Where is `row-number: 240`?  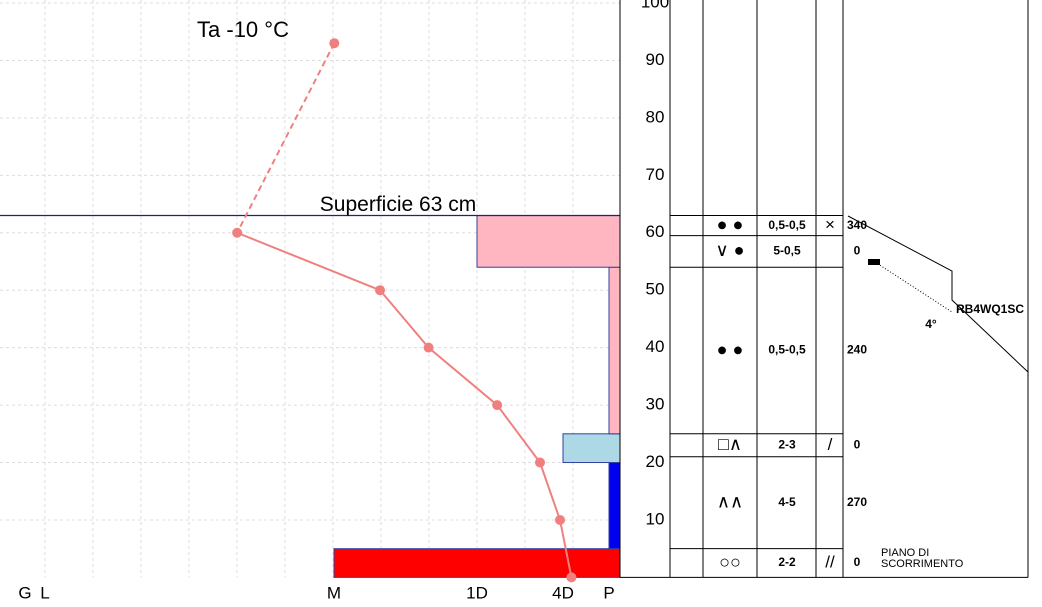
row-number: 240 is located at coordinates (857, 350).